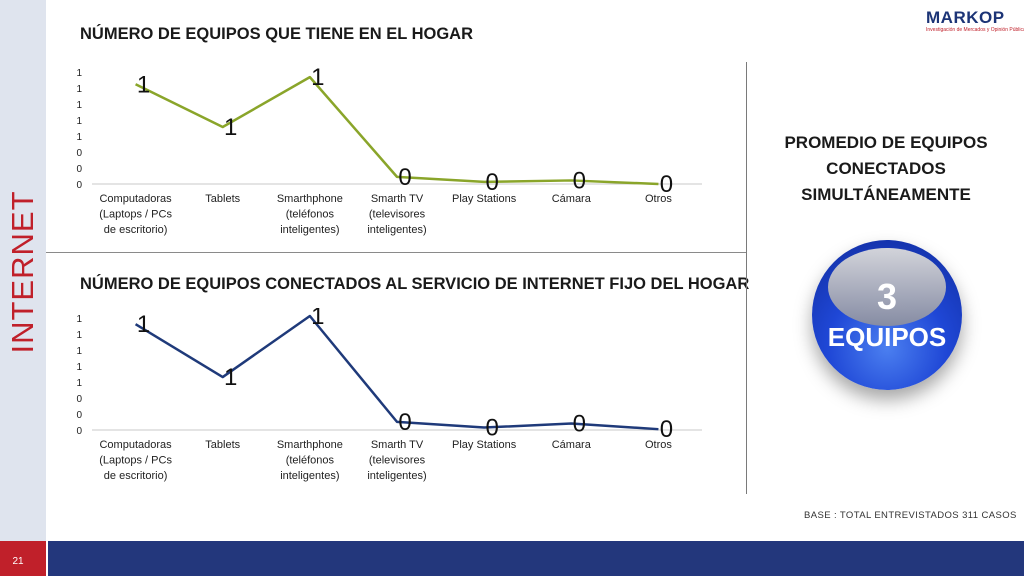 This screenshot has height=576, width=1024. Describe the element at coordinates (746, 278) in the screenshot. I see `vertical-divider` at that location.